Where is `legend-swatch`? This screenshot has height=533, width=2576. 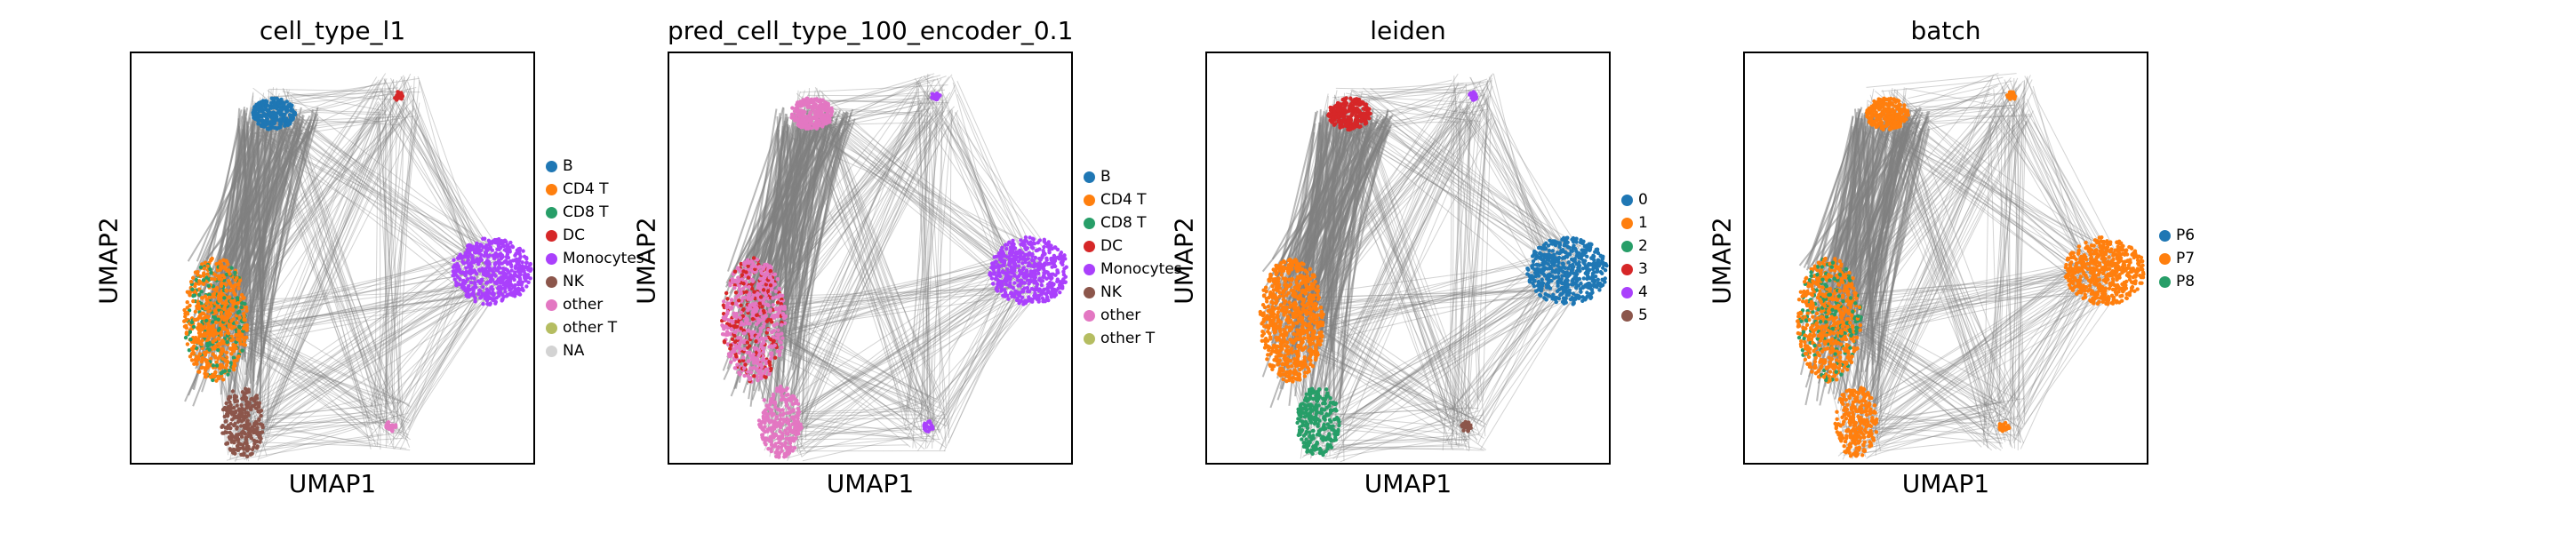 legend-swatch is located at coordinates (551, 235).